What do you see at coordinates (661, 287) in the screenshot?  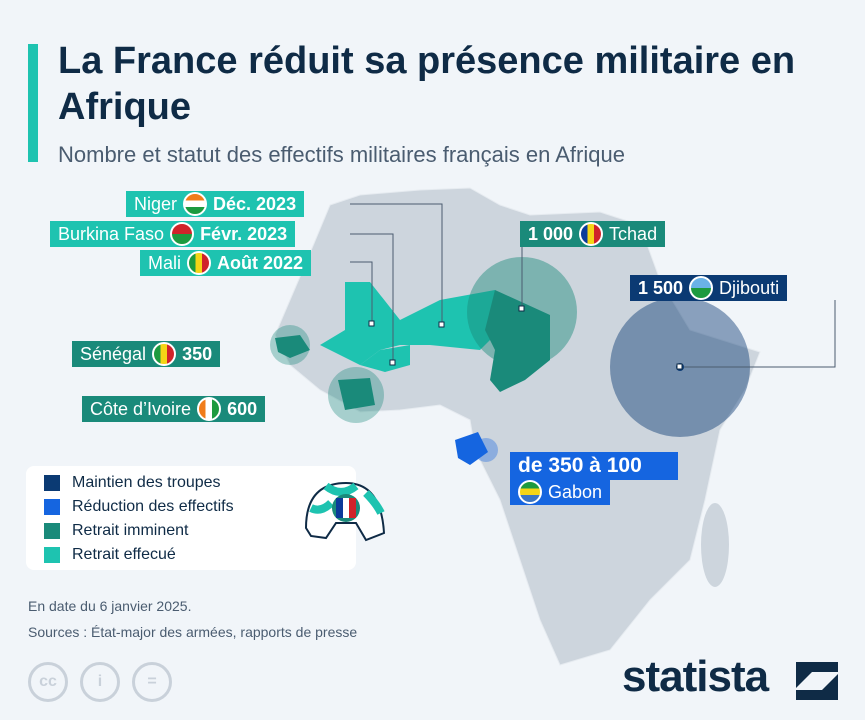 I see `troop-count: 1 500` at bounding box center [661, 287].